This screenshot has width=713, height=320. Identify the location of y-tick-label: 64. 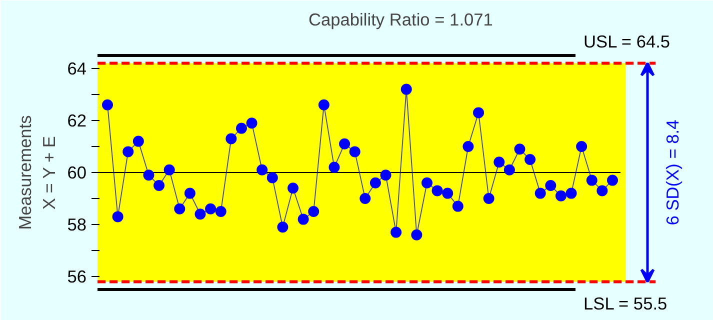
(77, 68).